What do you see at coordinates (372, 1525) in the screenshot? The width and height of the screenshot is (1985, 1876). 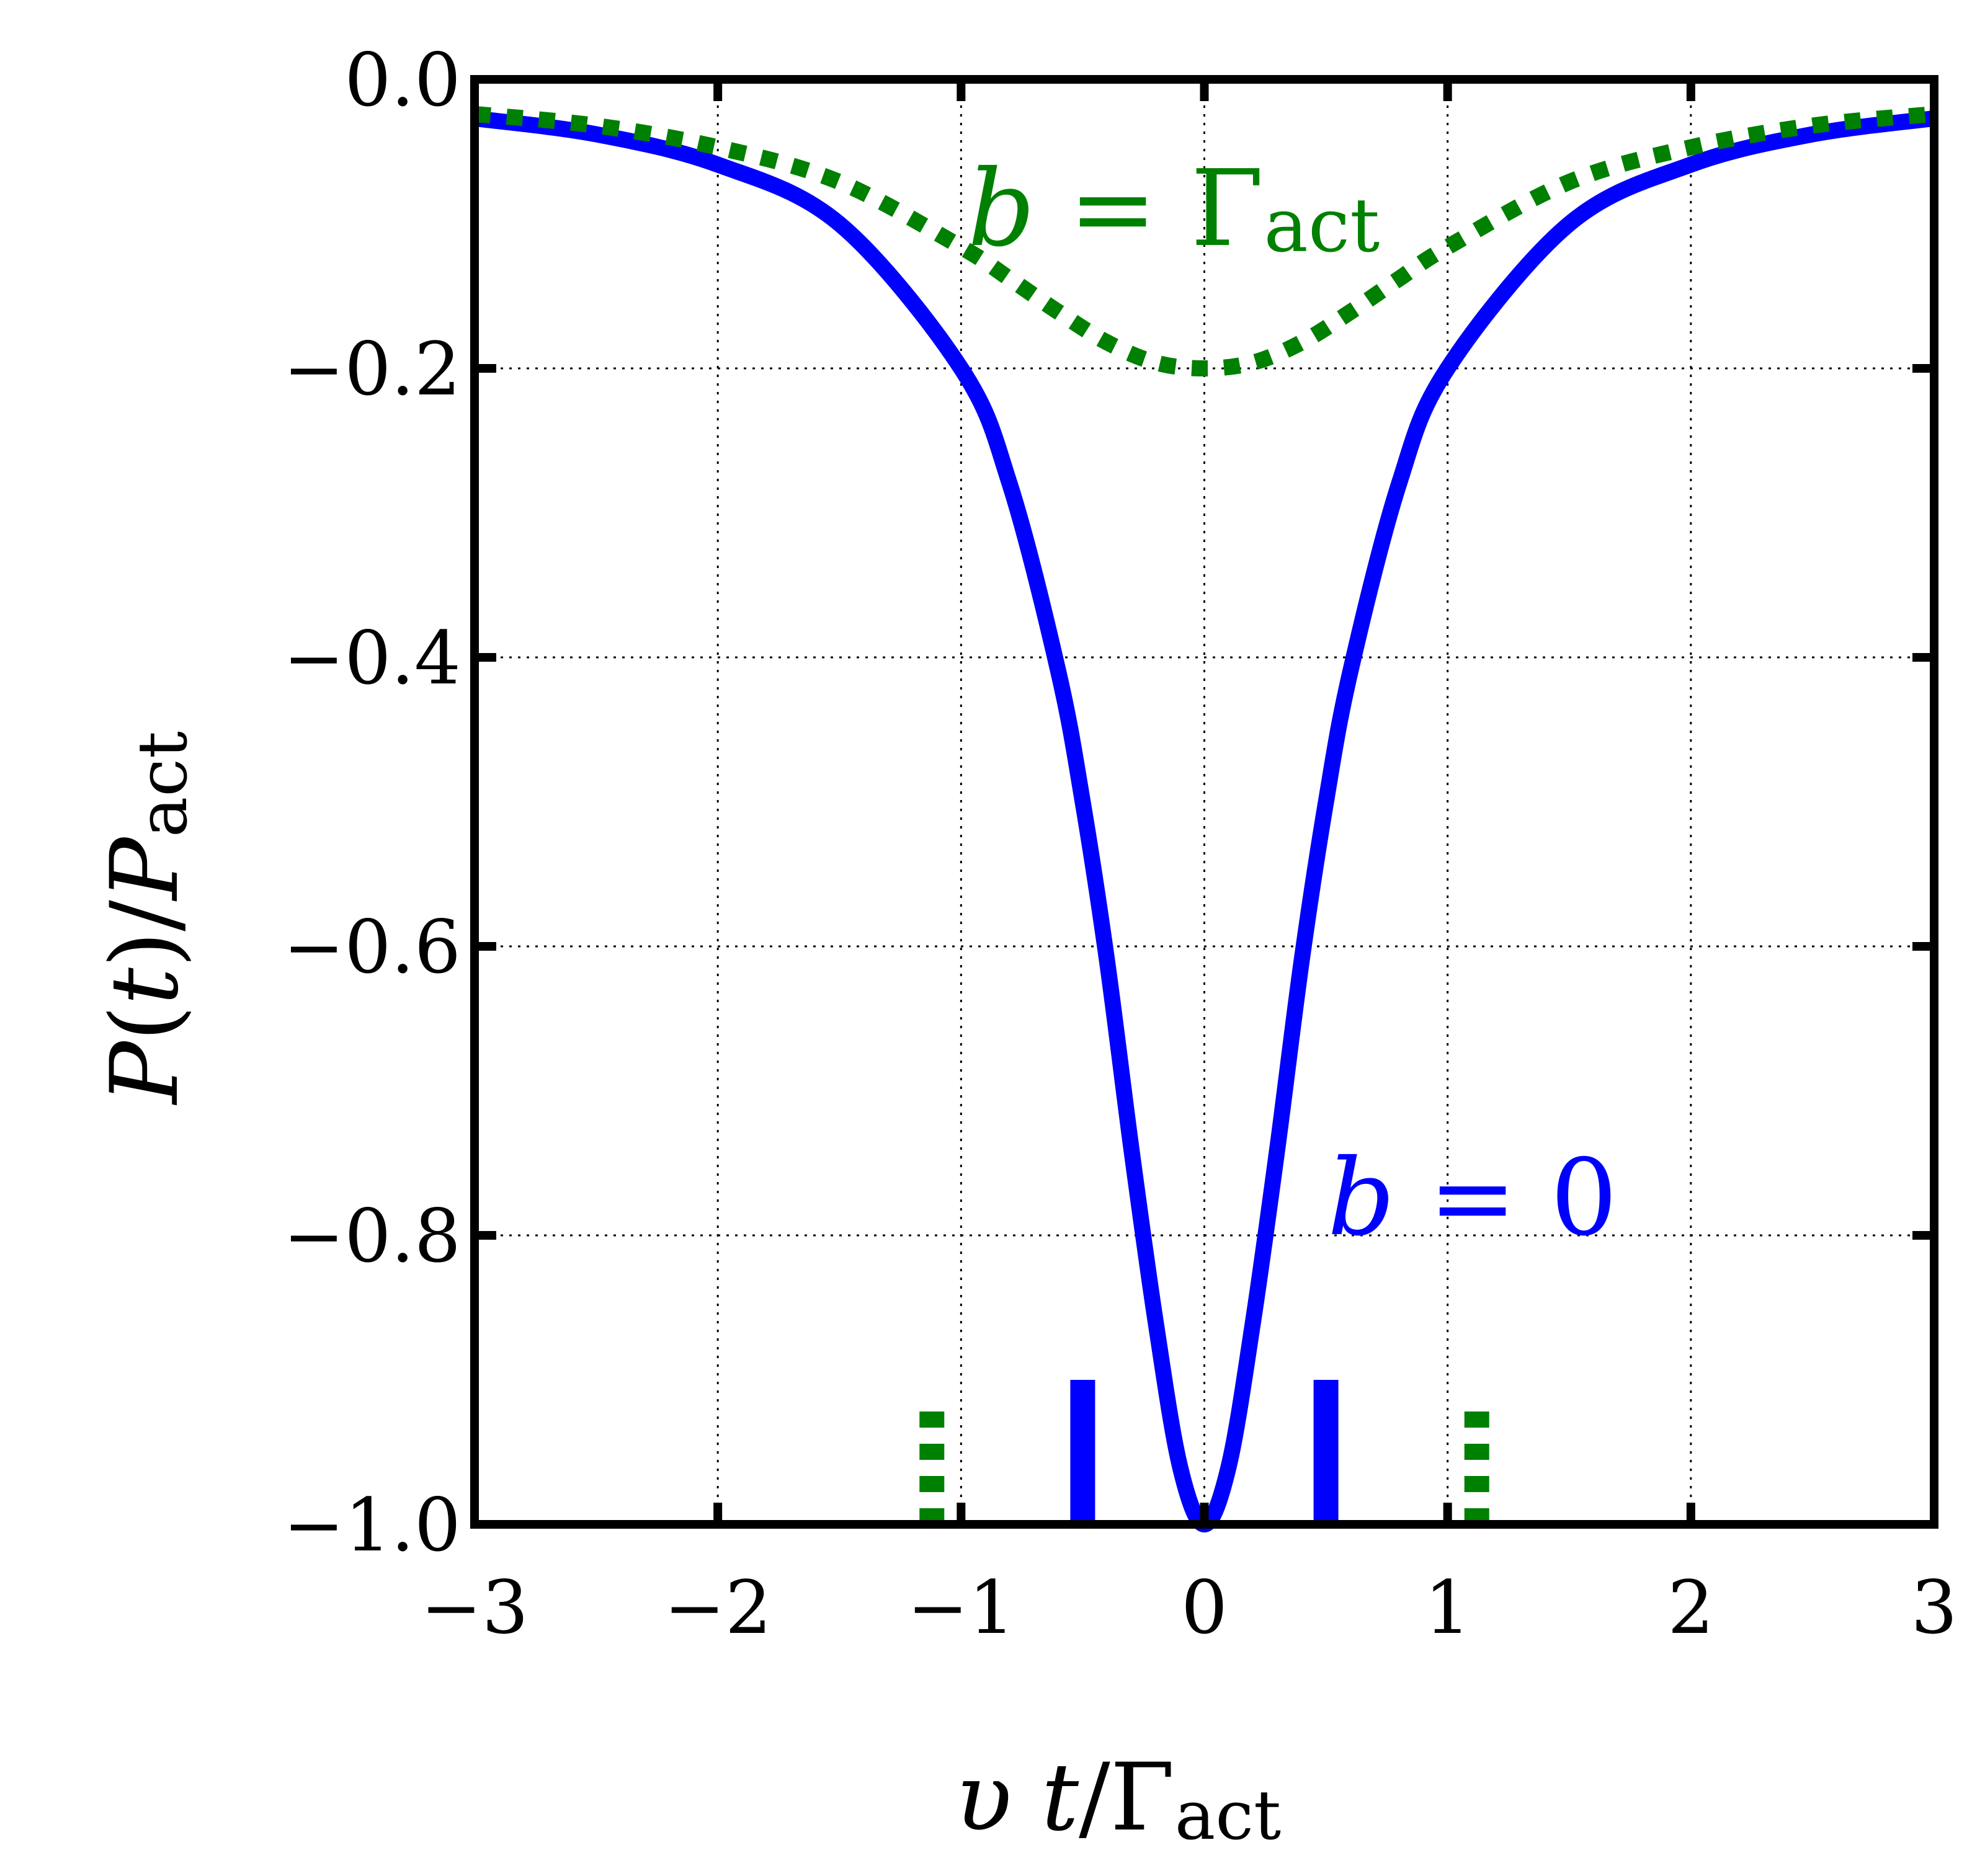 I see `y-tick-label: −1.0` at bounding box center [372, 1525].